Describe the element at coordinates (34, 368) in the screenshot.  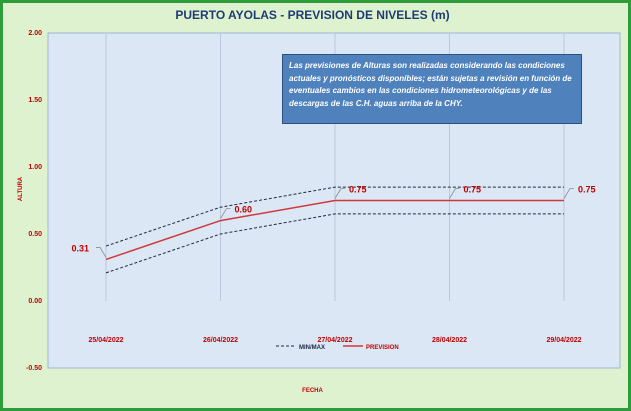
I see `y-tick-label: -0.50` at that location.